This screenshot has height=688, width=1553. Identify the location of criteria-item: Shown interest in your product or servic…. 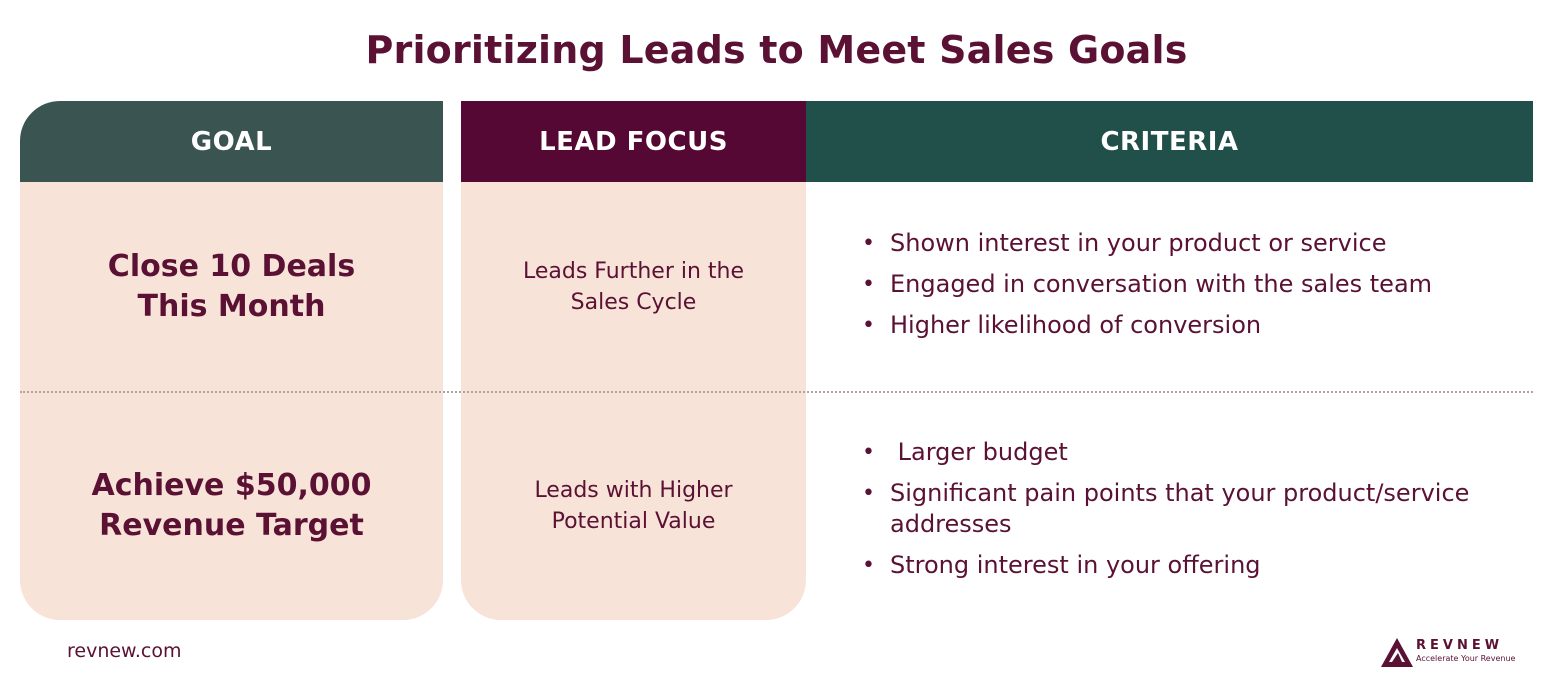
(1182, 243).